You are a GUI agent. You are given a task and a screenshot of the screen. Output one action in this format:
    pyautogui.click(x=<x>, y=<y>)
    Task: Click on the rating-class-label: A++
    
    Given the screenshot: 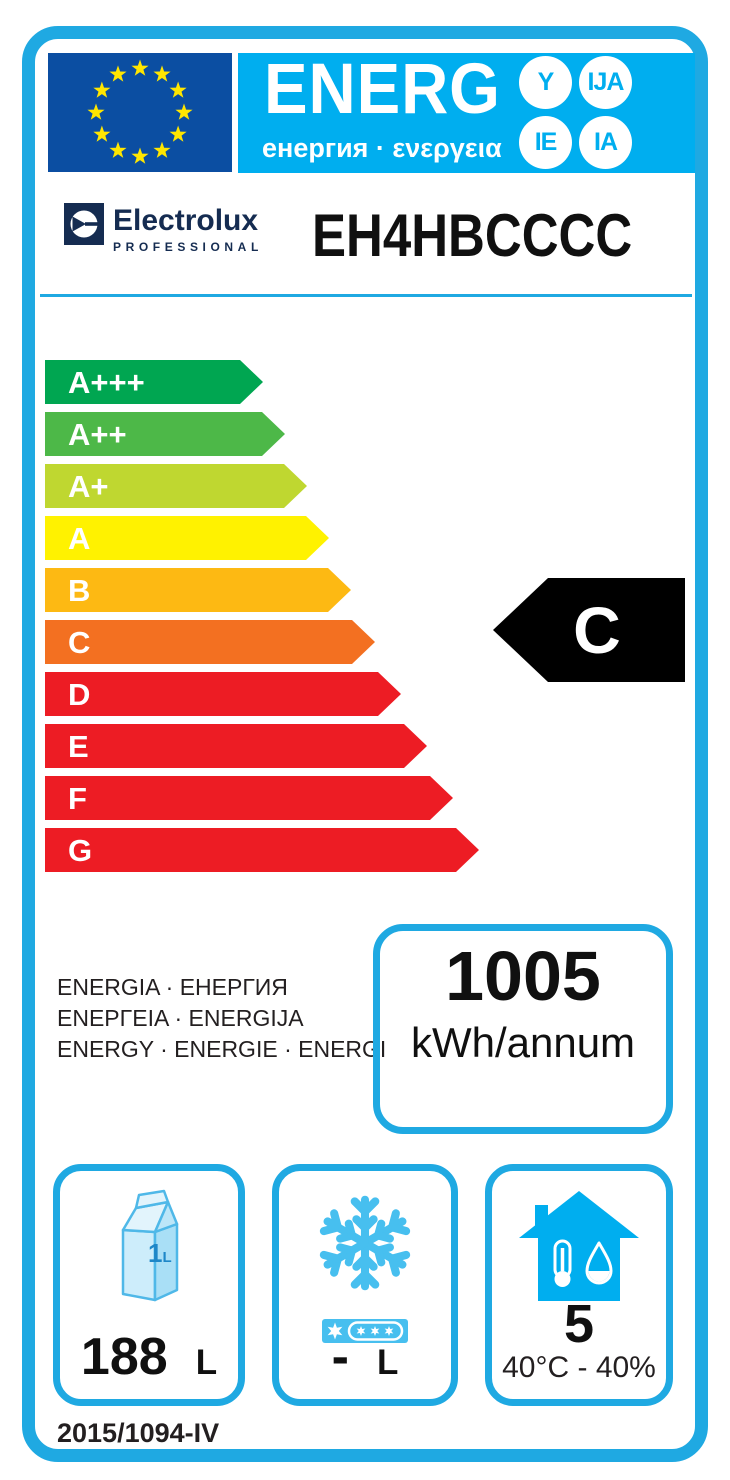 What is the action you would take?
    pyautogui.click(x=97, y=434)
    